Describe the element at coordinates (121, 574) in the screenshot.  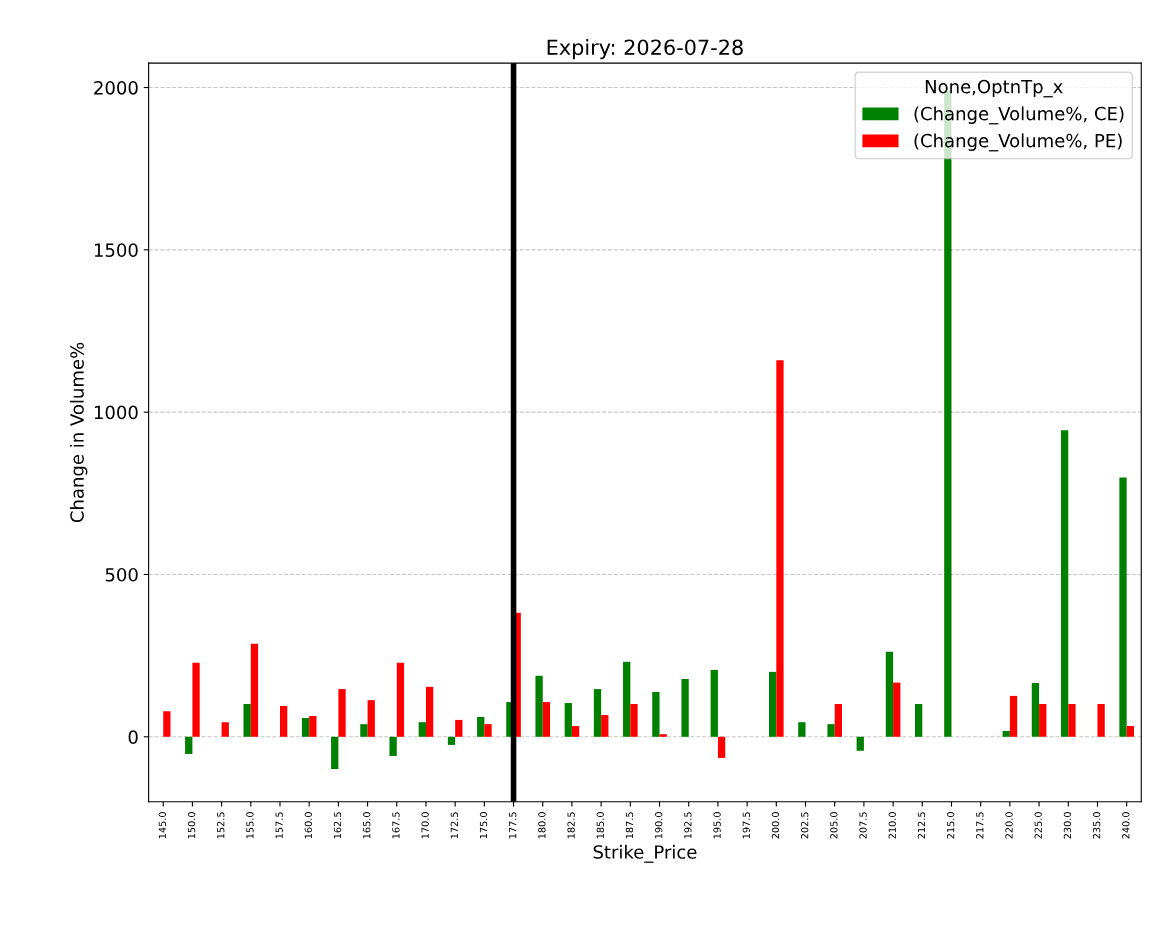
I see `y-tick-label: 500` at that location.